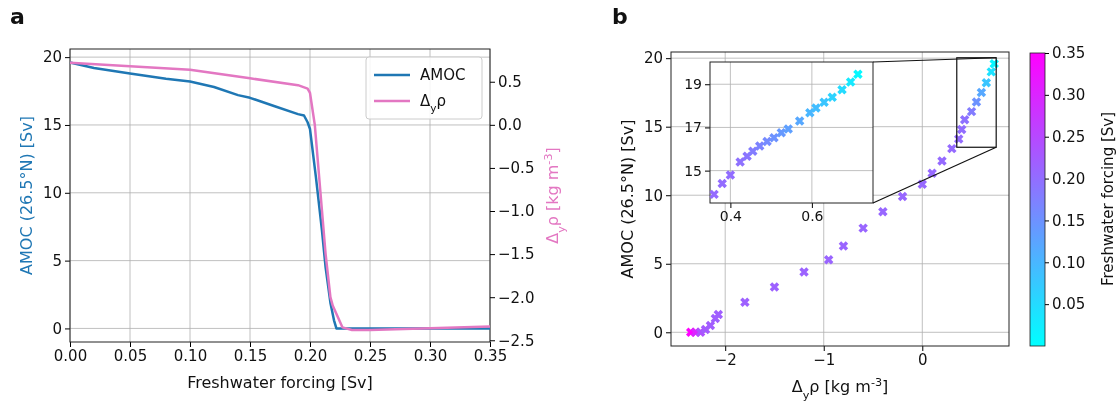  Describe the element at coordinates (516, 297) in the screenshot. I see `y2-tick-label: −2.0` at that location.